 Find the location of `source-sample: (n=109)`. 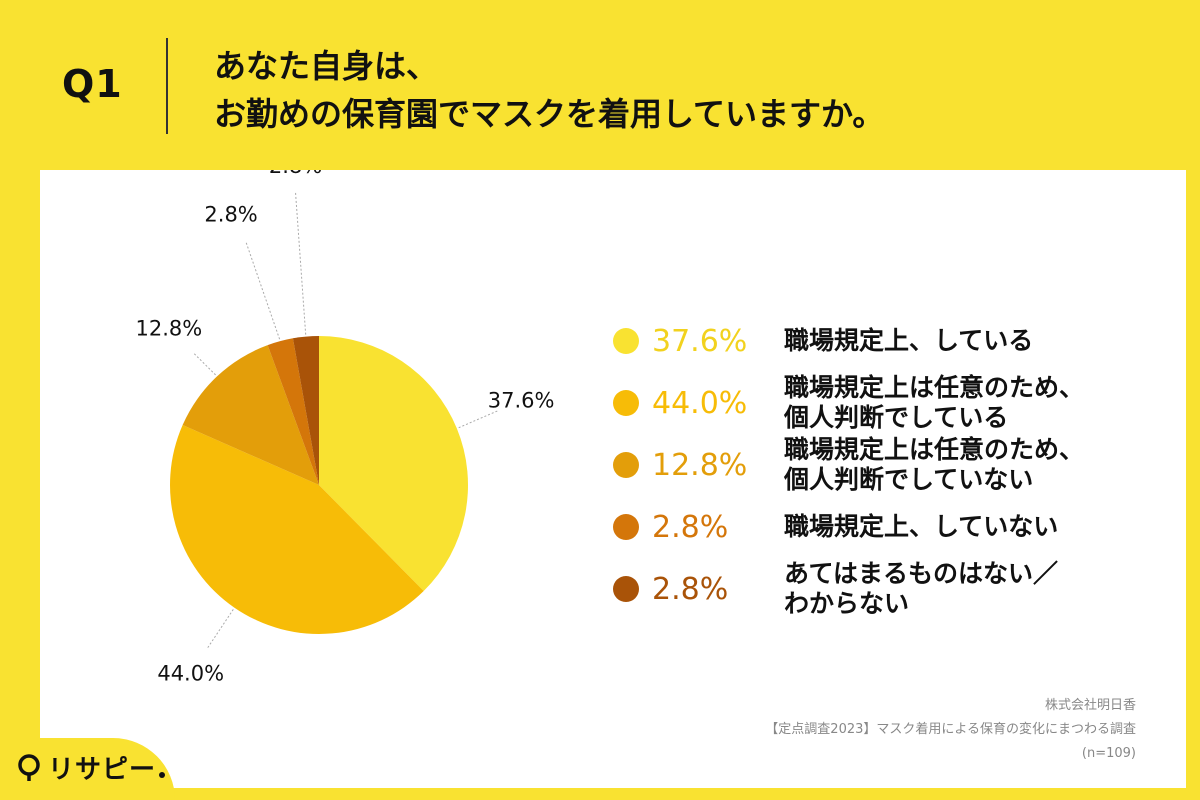

source-sample: (n=109) is located at coordinates (1108, 753).